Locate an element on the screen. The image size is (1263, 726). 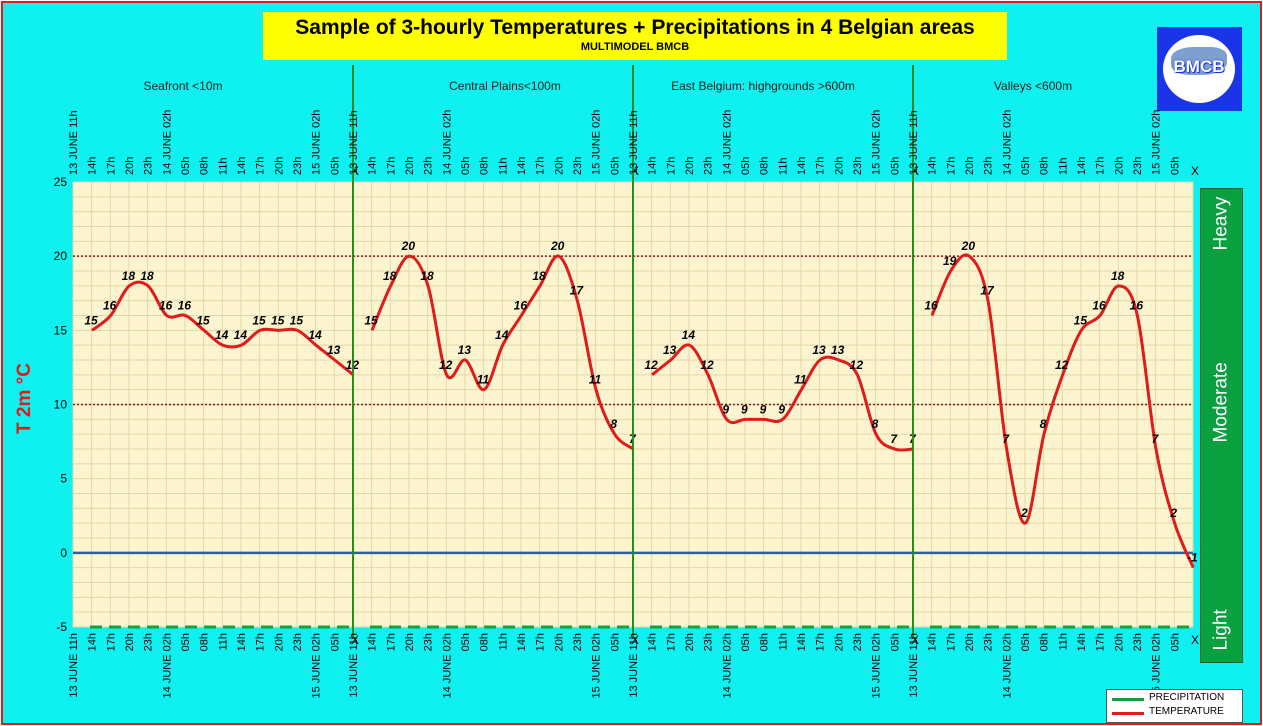
chart-subtitle: MULTIMODEL BMCB is located at coordinates (635, 47).